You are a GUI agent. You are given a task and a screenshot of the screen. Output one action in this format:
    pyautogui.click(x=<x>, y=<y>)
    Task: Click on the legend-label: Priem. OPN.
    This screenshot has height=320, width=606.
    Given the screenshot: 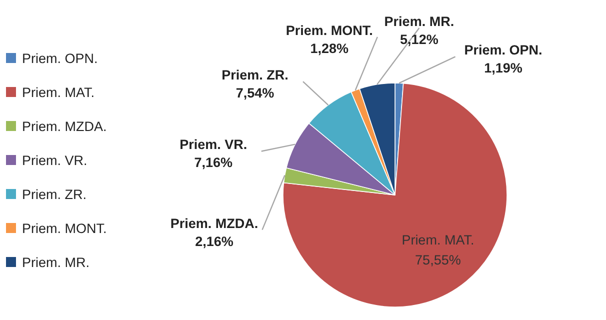 What is the action you would take?
    pyautogui.click(x=60, y=58)
    